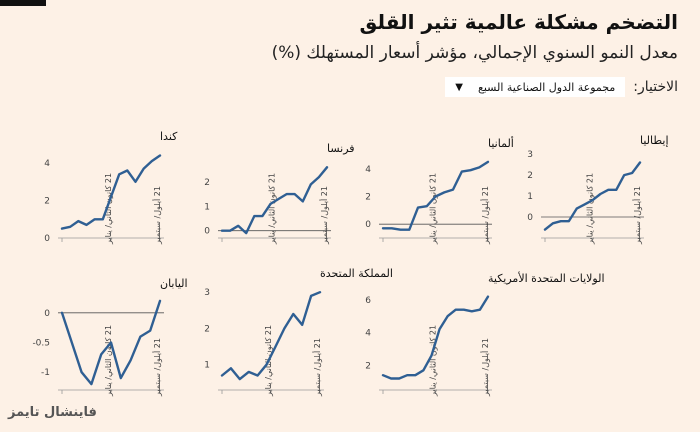  Describe the element at coordinates (546, 278) in the screenshot. I see `panel-title: الولايات المتحدة الأمريكية` at that location.